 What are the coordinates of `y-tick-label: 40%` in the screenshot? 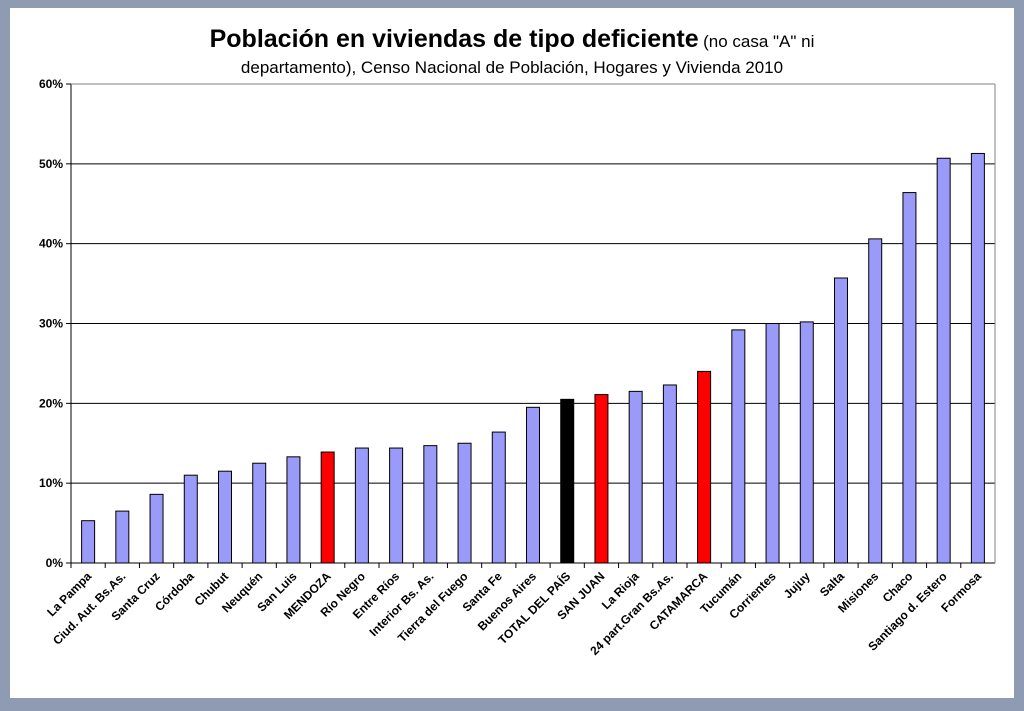 It's located at (51, 244).